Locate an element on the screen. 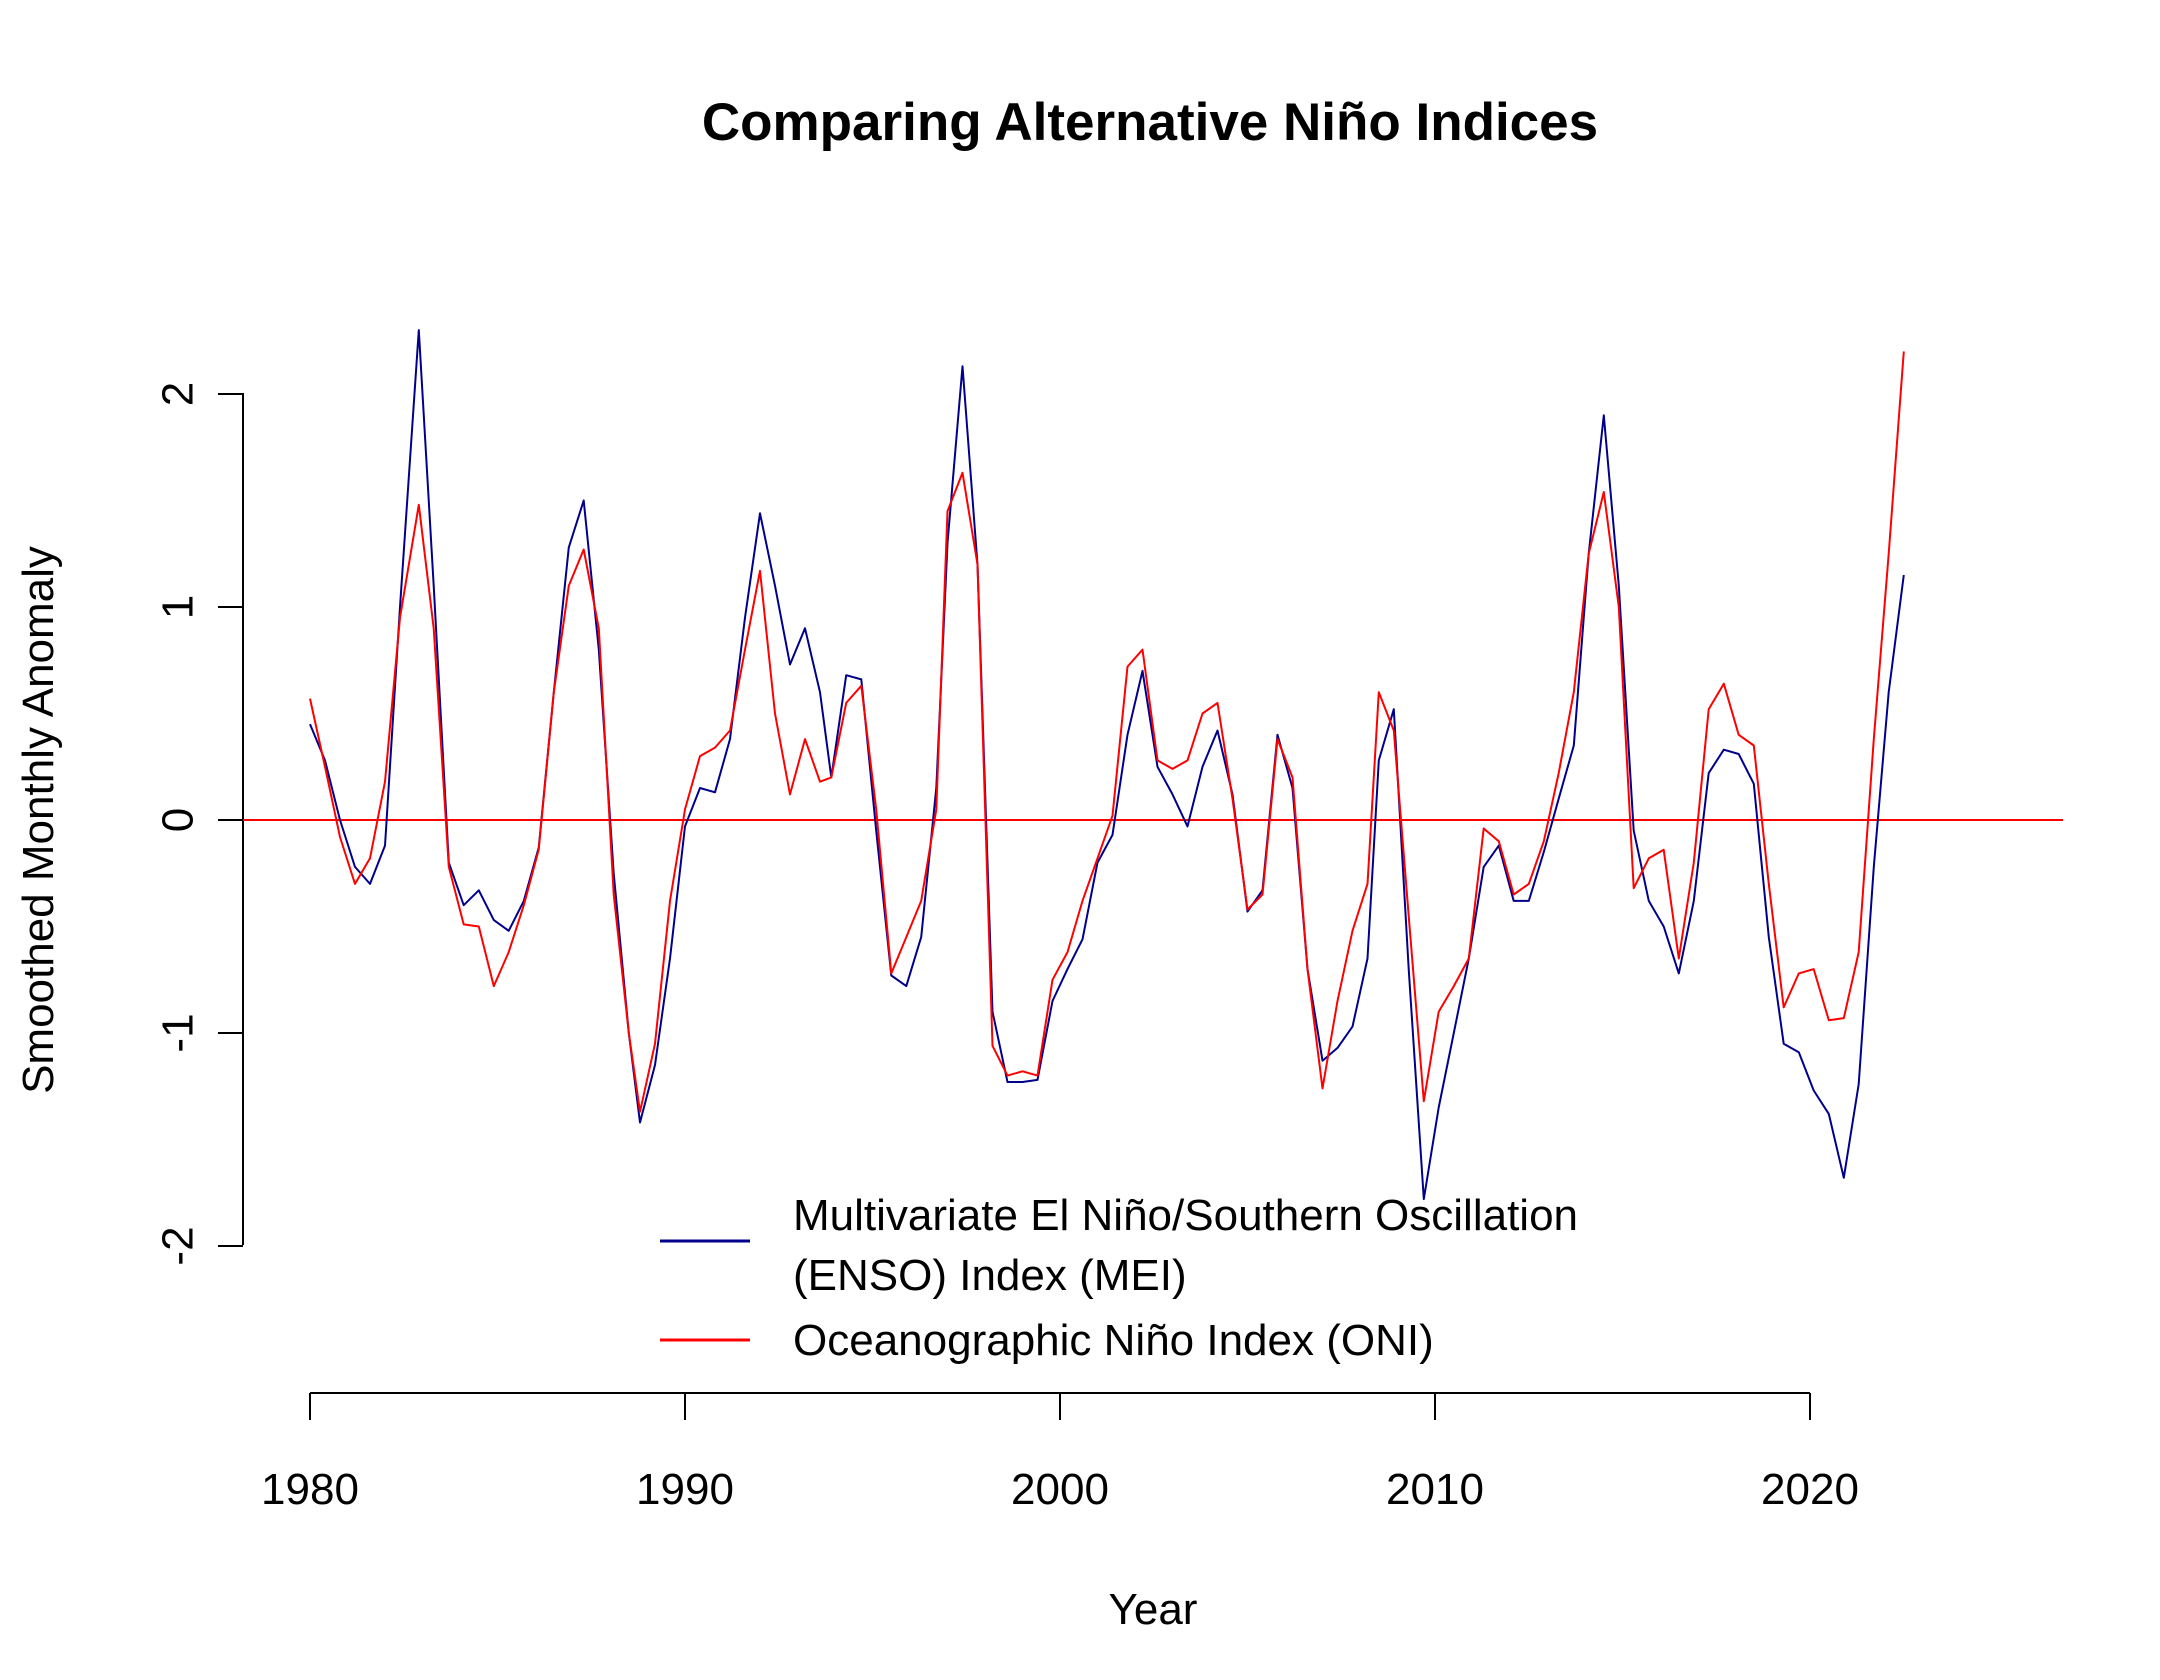  chart-title: Comparing Alternative Niño Indices is located at coordinates (1150, 122).